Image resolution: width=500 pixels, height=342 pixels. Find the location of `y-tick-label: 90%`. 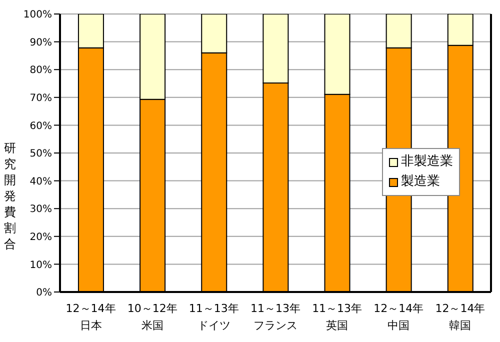

y-tick-label: 90% is located at coordinates (41, 42).